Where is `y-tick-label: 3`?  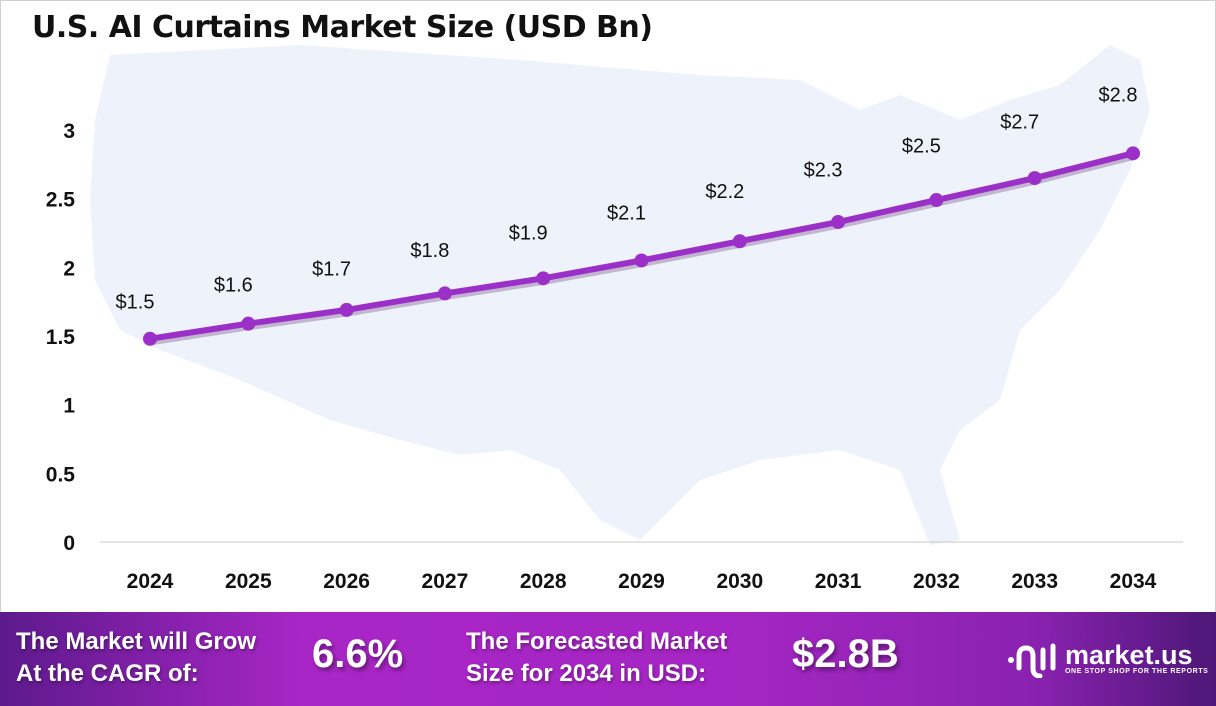
y-tick-label: 3 is located at coordinates (69, 131).